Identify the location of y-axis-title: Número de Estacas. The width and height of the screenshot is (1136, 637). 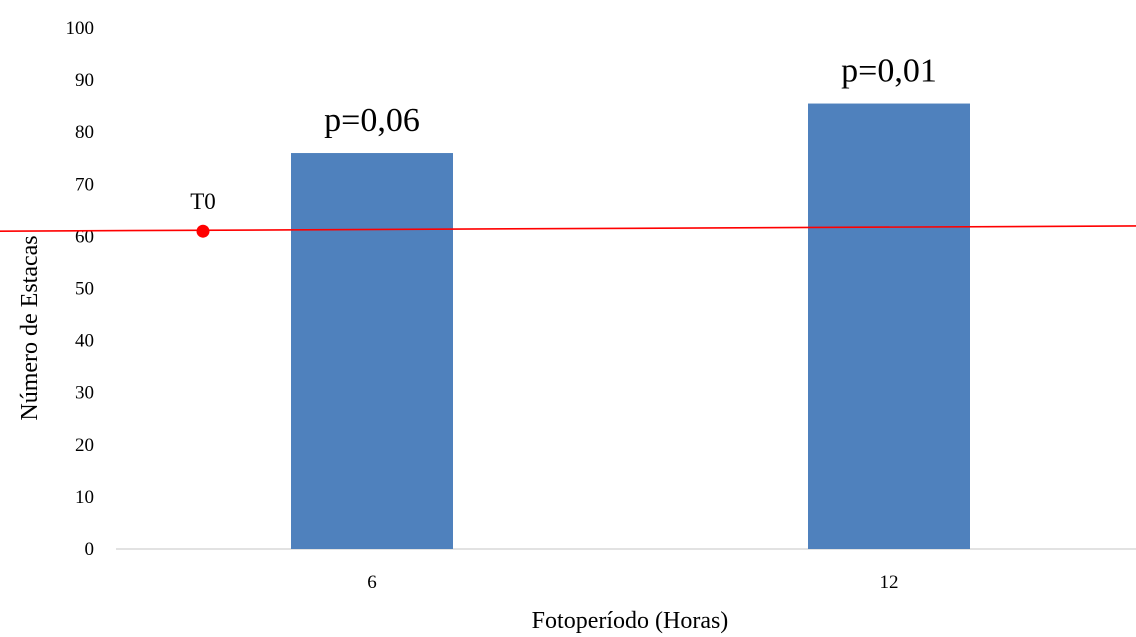
(30, 327).